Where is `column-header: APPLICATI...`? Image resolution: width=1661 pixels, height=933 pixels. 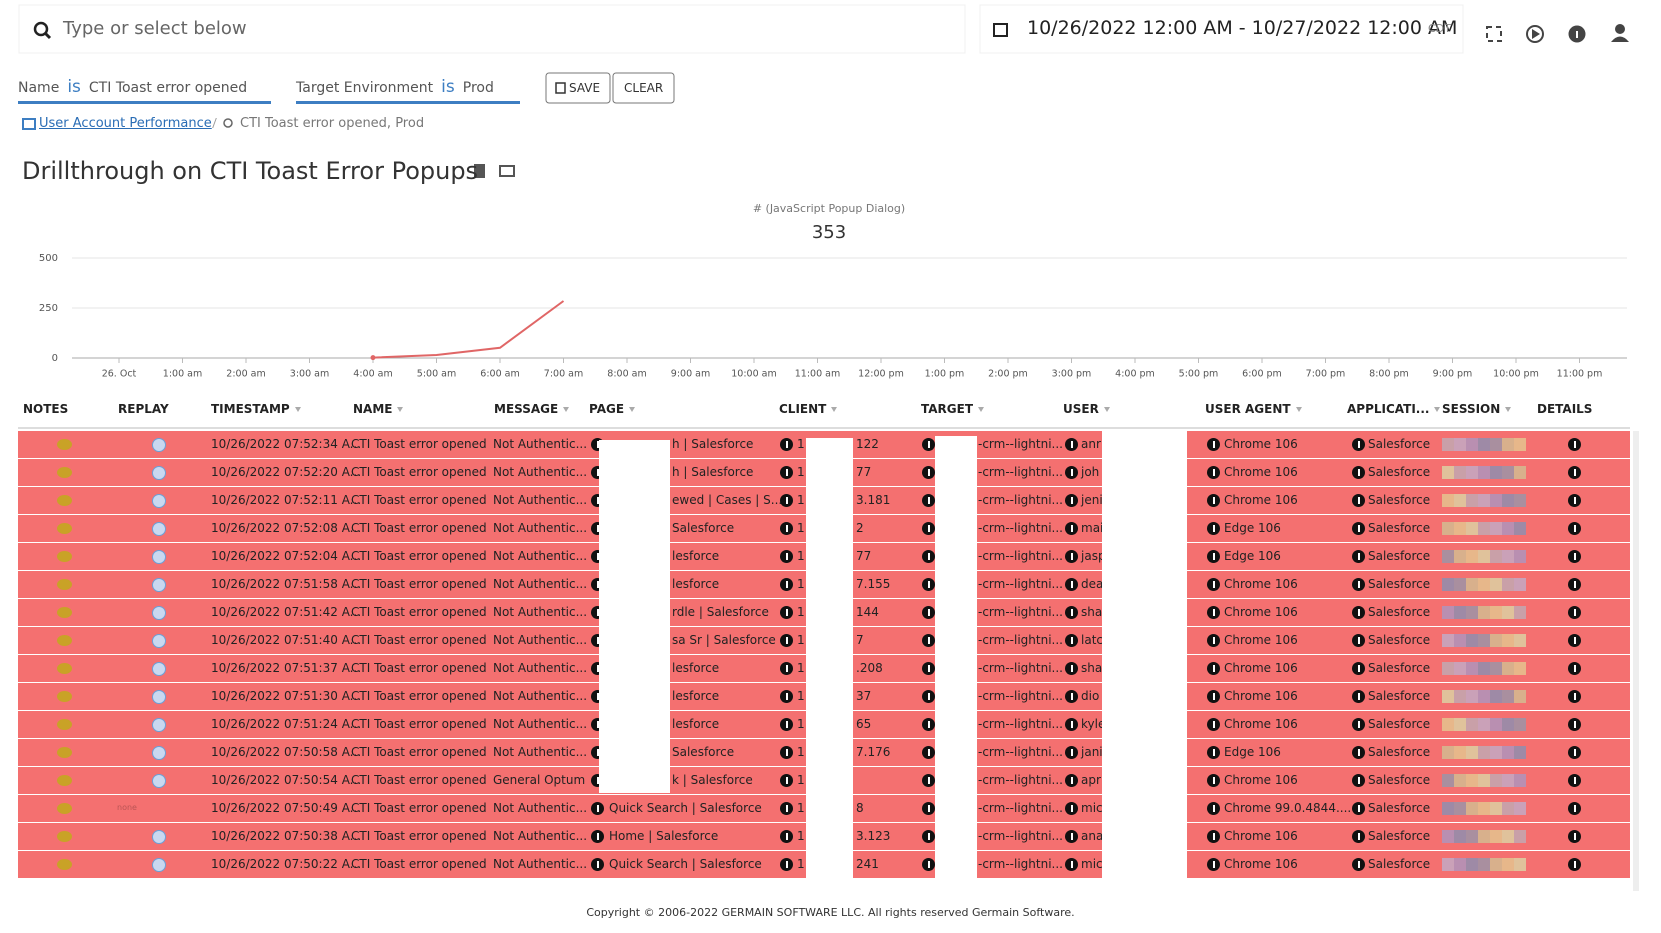
column-header: APPLICATI... is located at coordinates (1393, 409).